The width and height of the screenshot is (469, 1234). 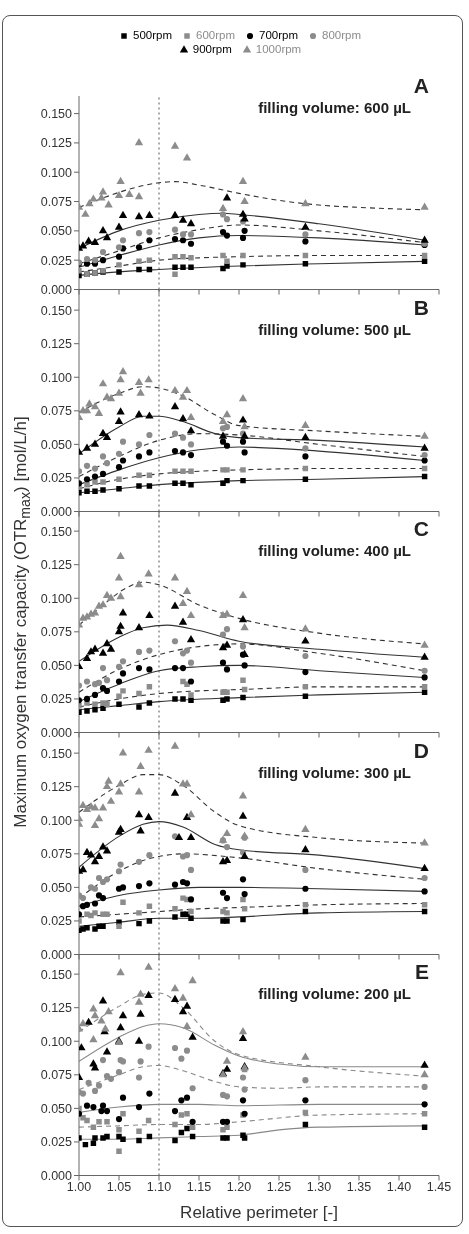 I want to click on x-tick-label: 1.20, so click(x=239, y=1187).